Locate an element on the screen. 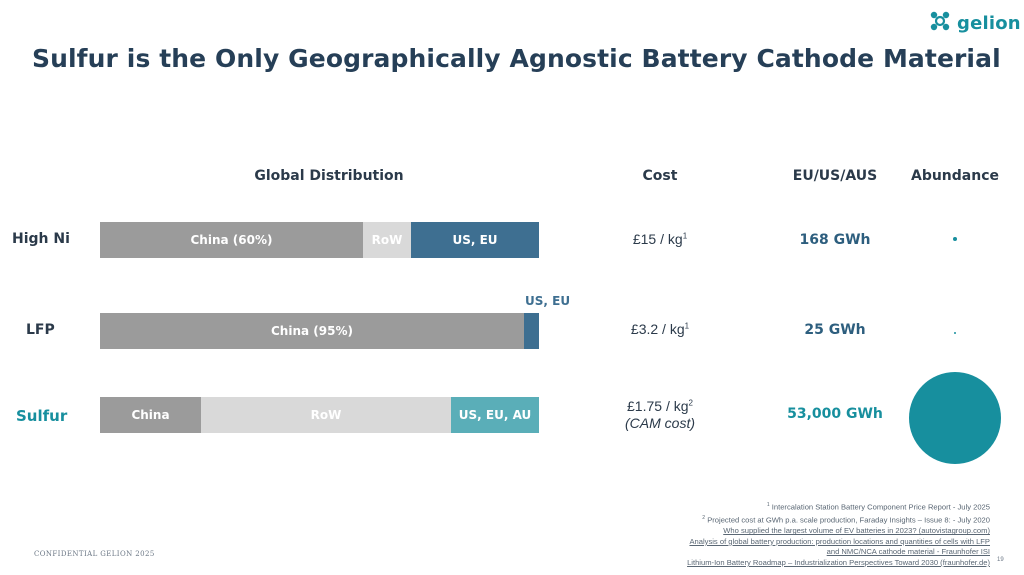  bar-segment: US, EU, AU is located at coordinates (495, 415).